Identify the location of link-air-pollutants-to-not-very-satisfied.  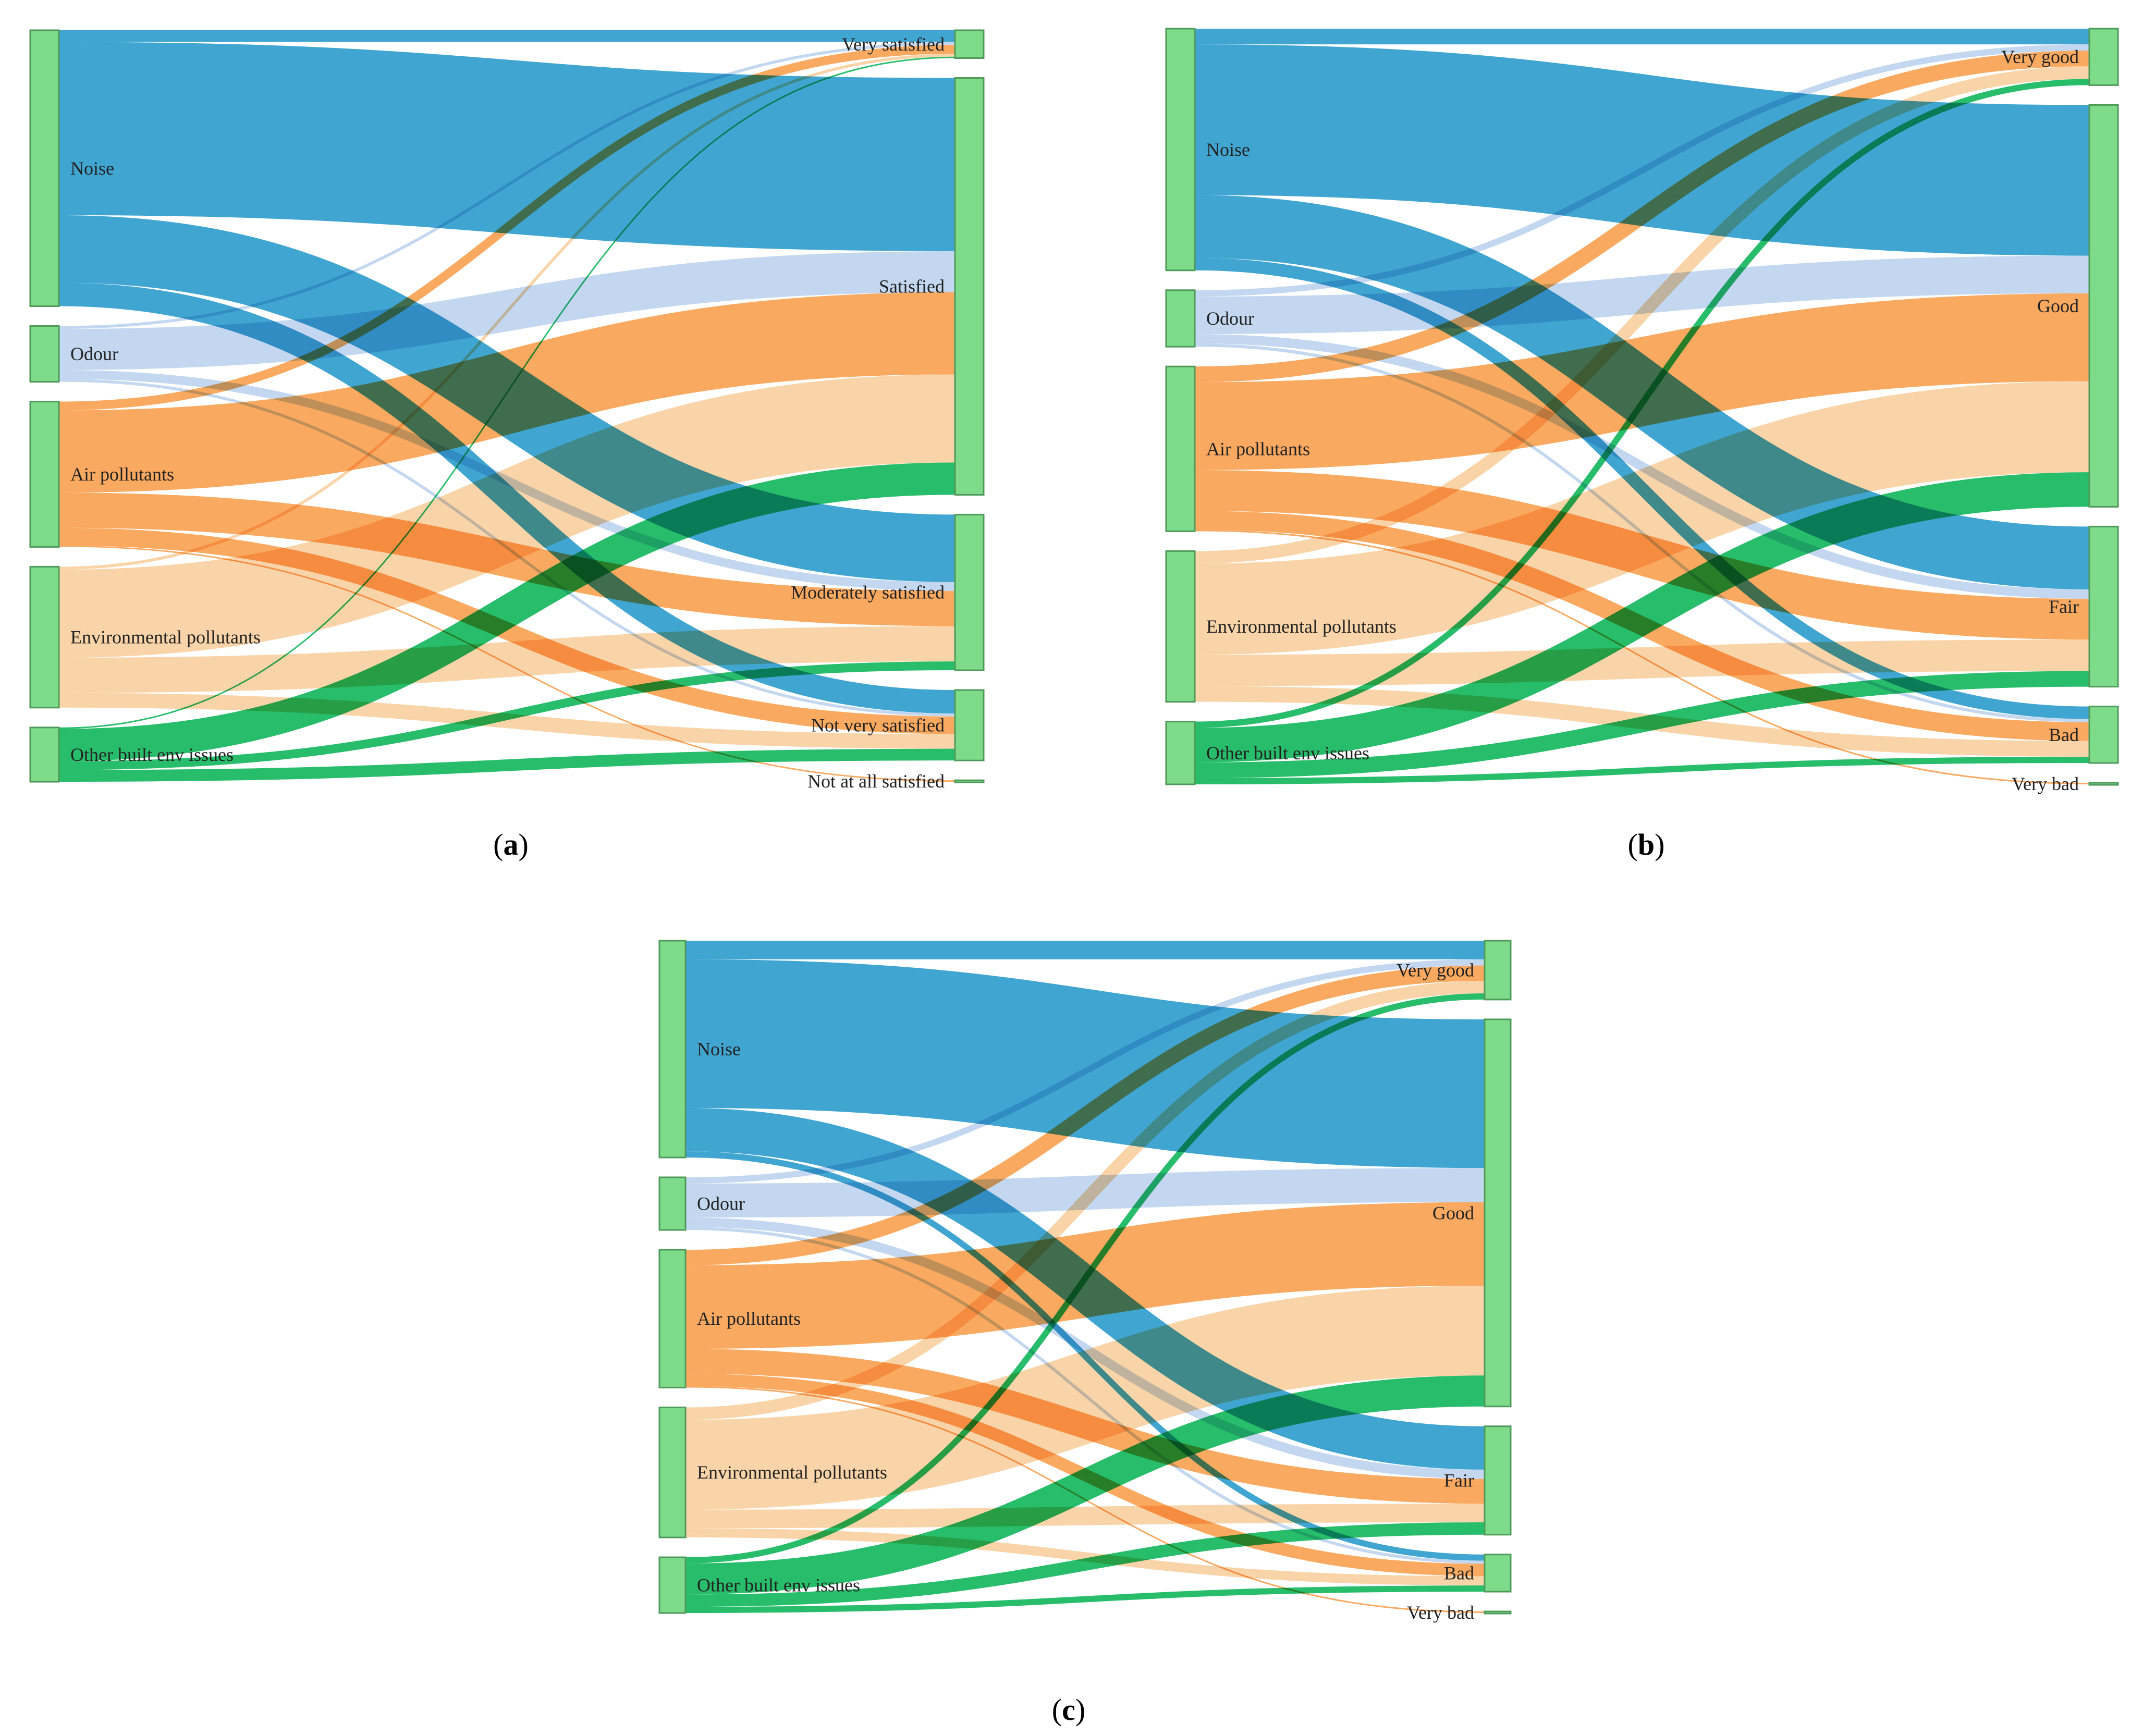
(507, 630).